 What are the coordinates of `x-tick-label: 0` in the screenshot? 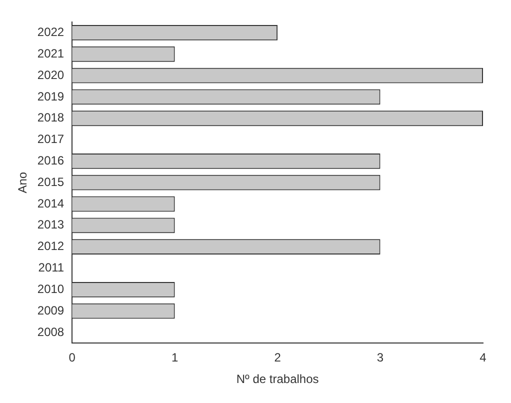 It's located at (72, 357).